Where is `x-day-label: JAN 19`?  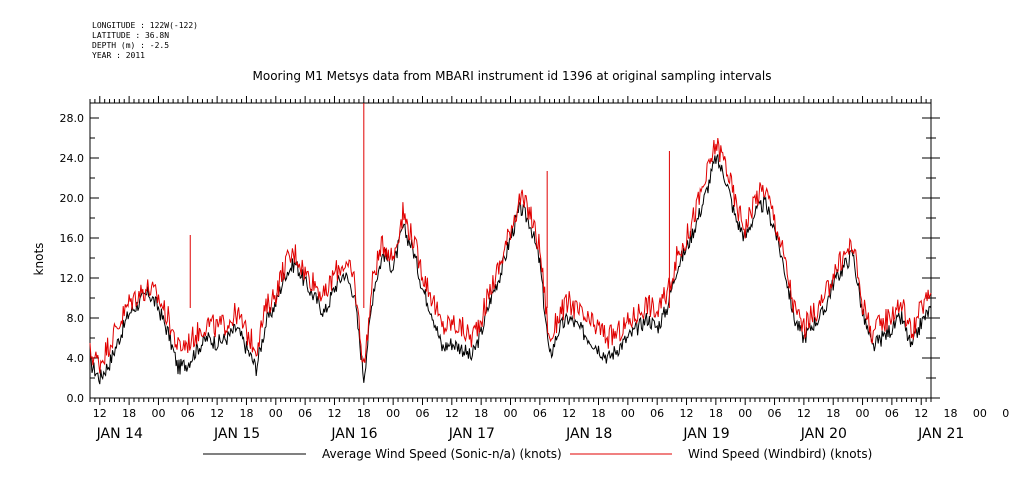 x-day-label: JAN 19 is located at coordinates (705, 434).